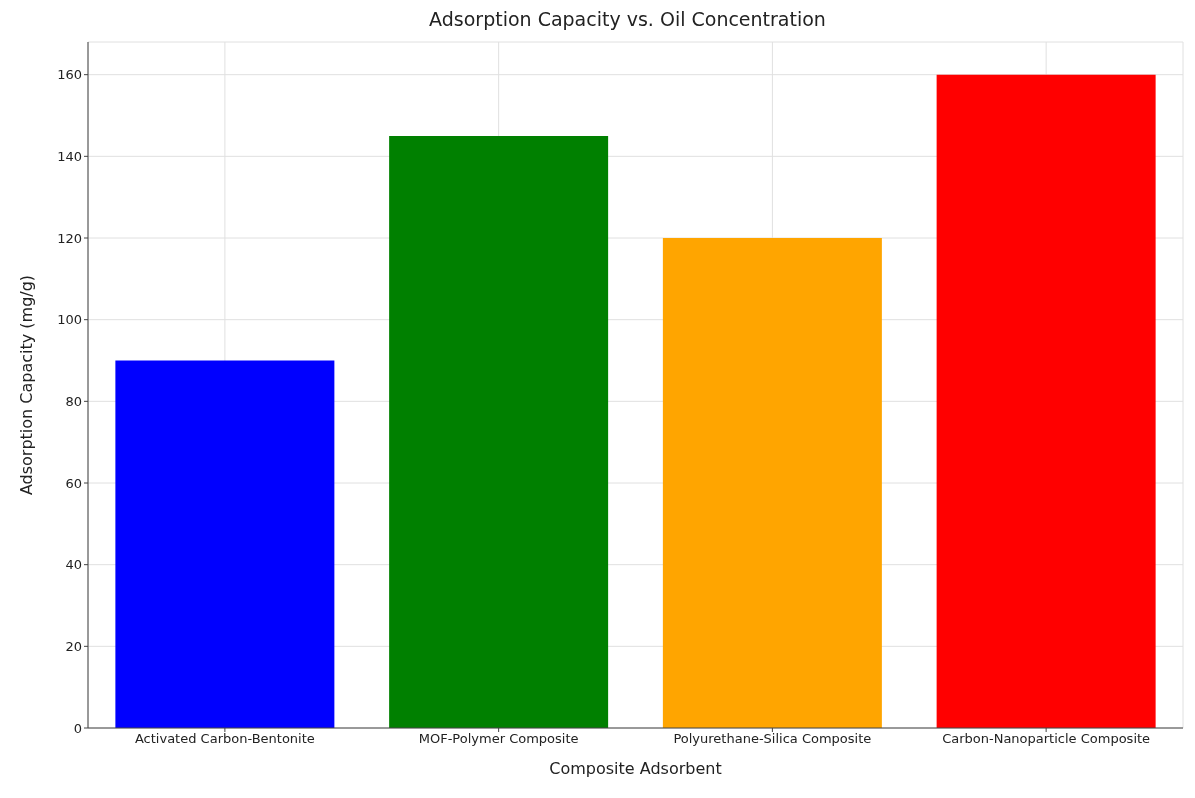 The width and height of the screenshot is (1195, 798). Describe the element at coordinates (73, 646) in the screenshot. I see `y-tick-label: 20` at that location.